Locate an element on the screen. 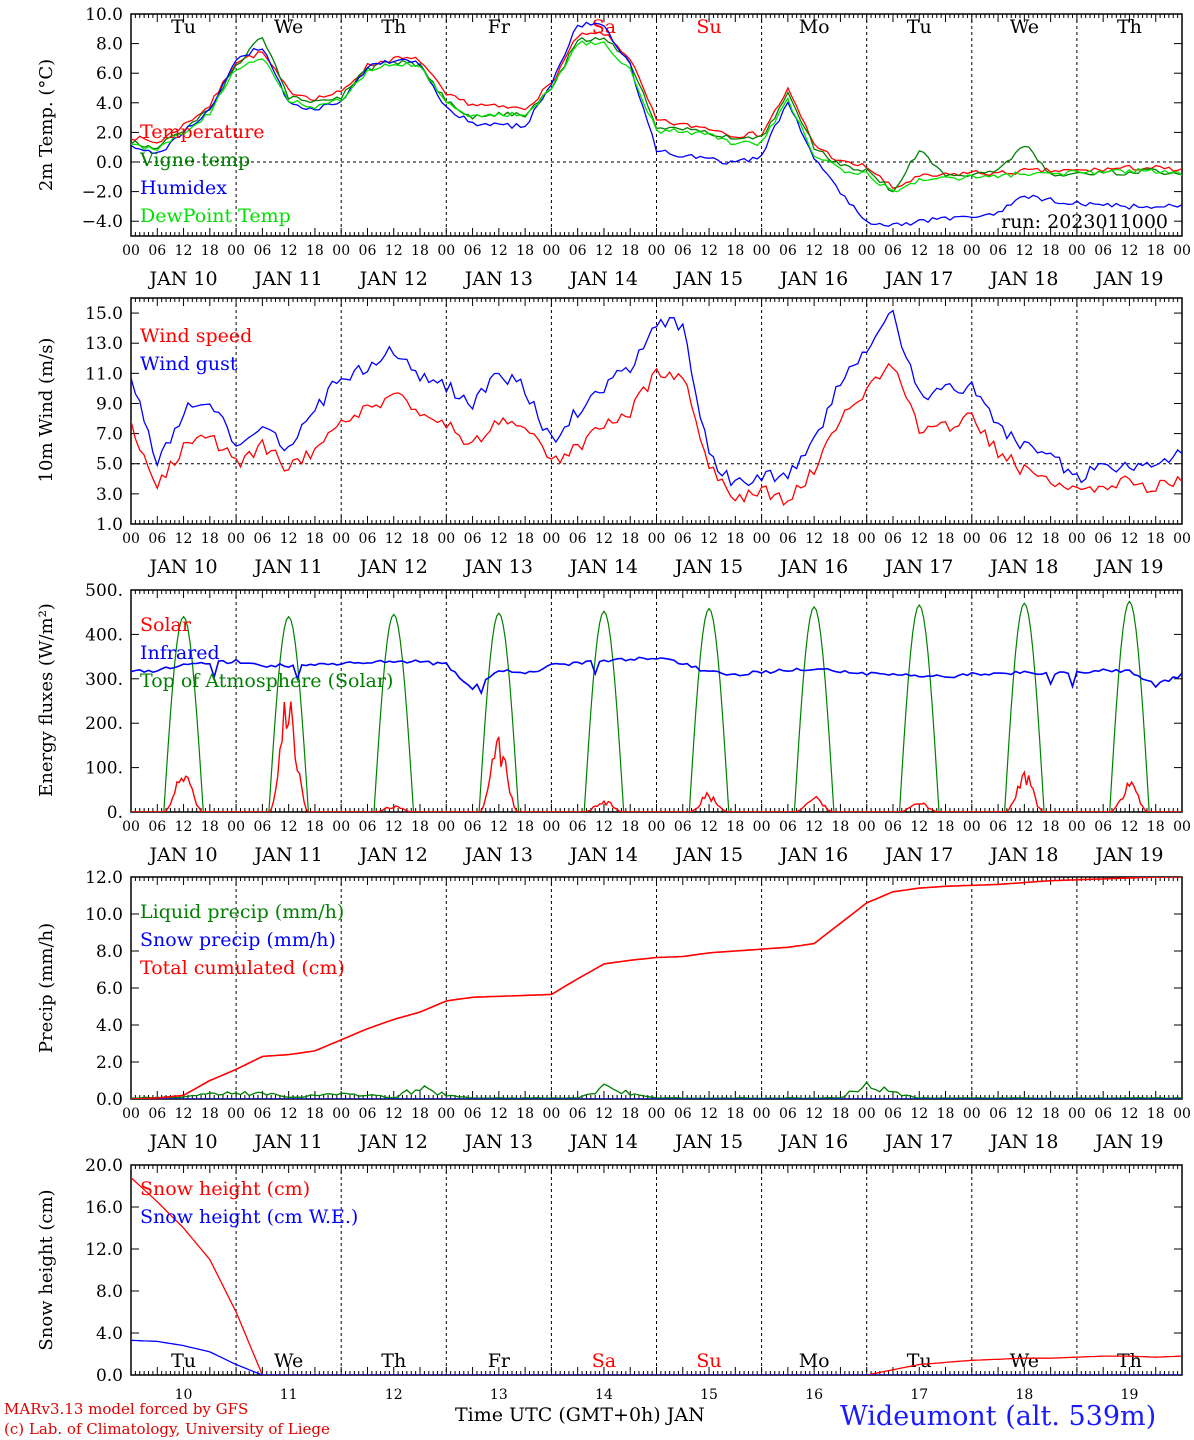 The height and width of the screenshot is (1440, 1194). legend-entry: DewPoint Temp is located at coordinates (215, 216).